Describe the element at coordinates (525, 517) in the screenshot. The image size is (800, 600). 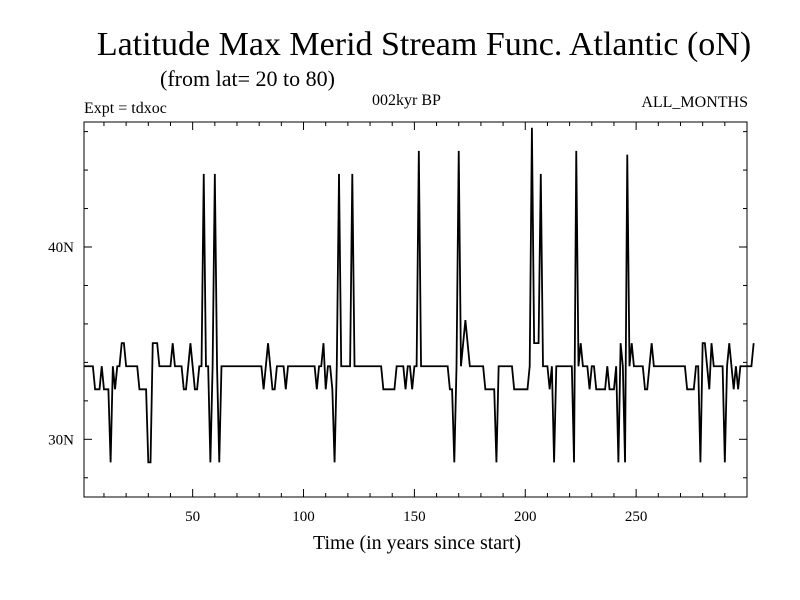
I see `x-tick-label: 200` at that location.